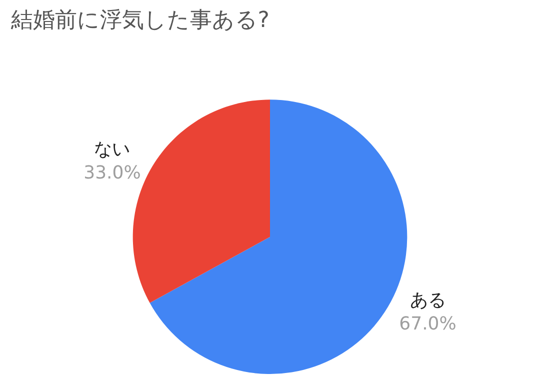 This screenshot has width=540, height=382. Describe the element at coordinates (428, 301) in the screenshot. I see `slice-label: ある` at that location.